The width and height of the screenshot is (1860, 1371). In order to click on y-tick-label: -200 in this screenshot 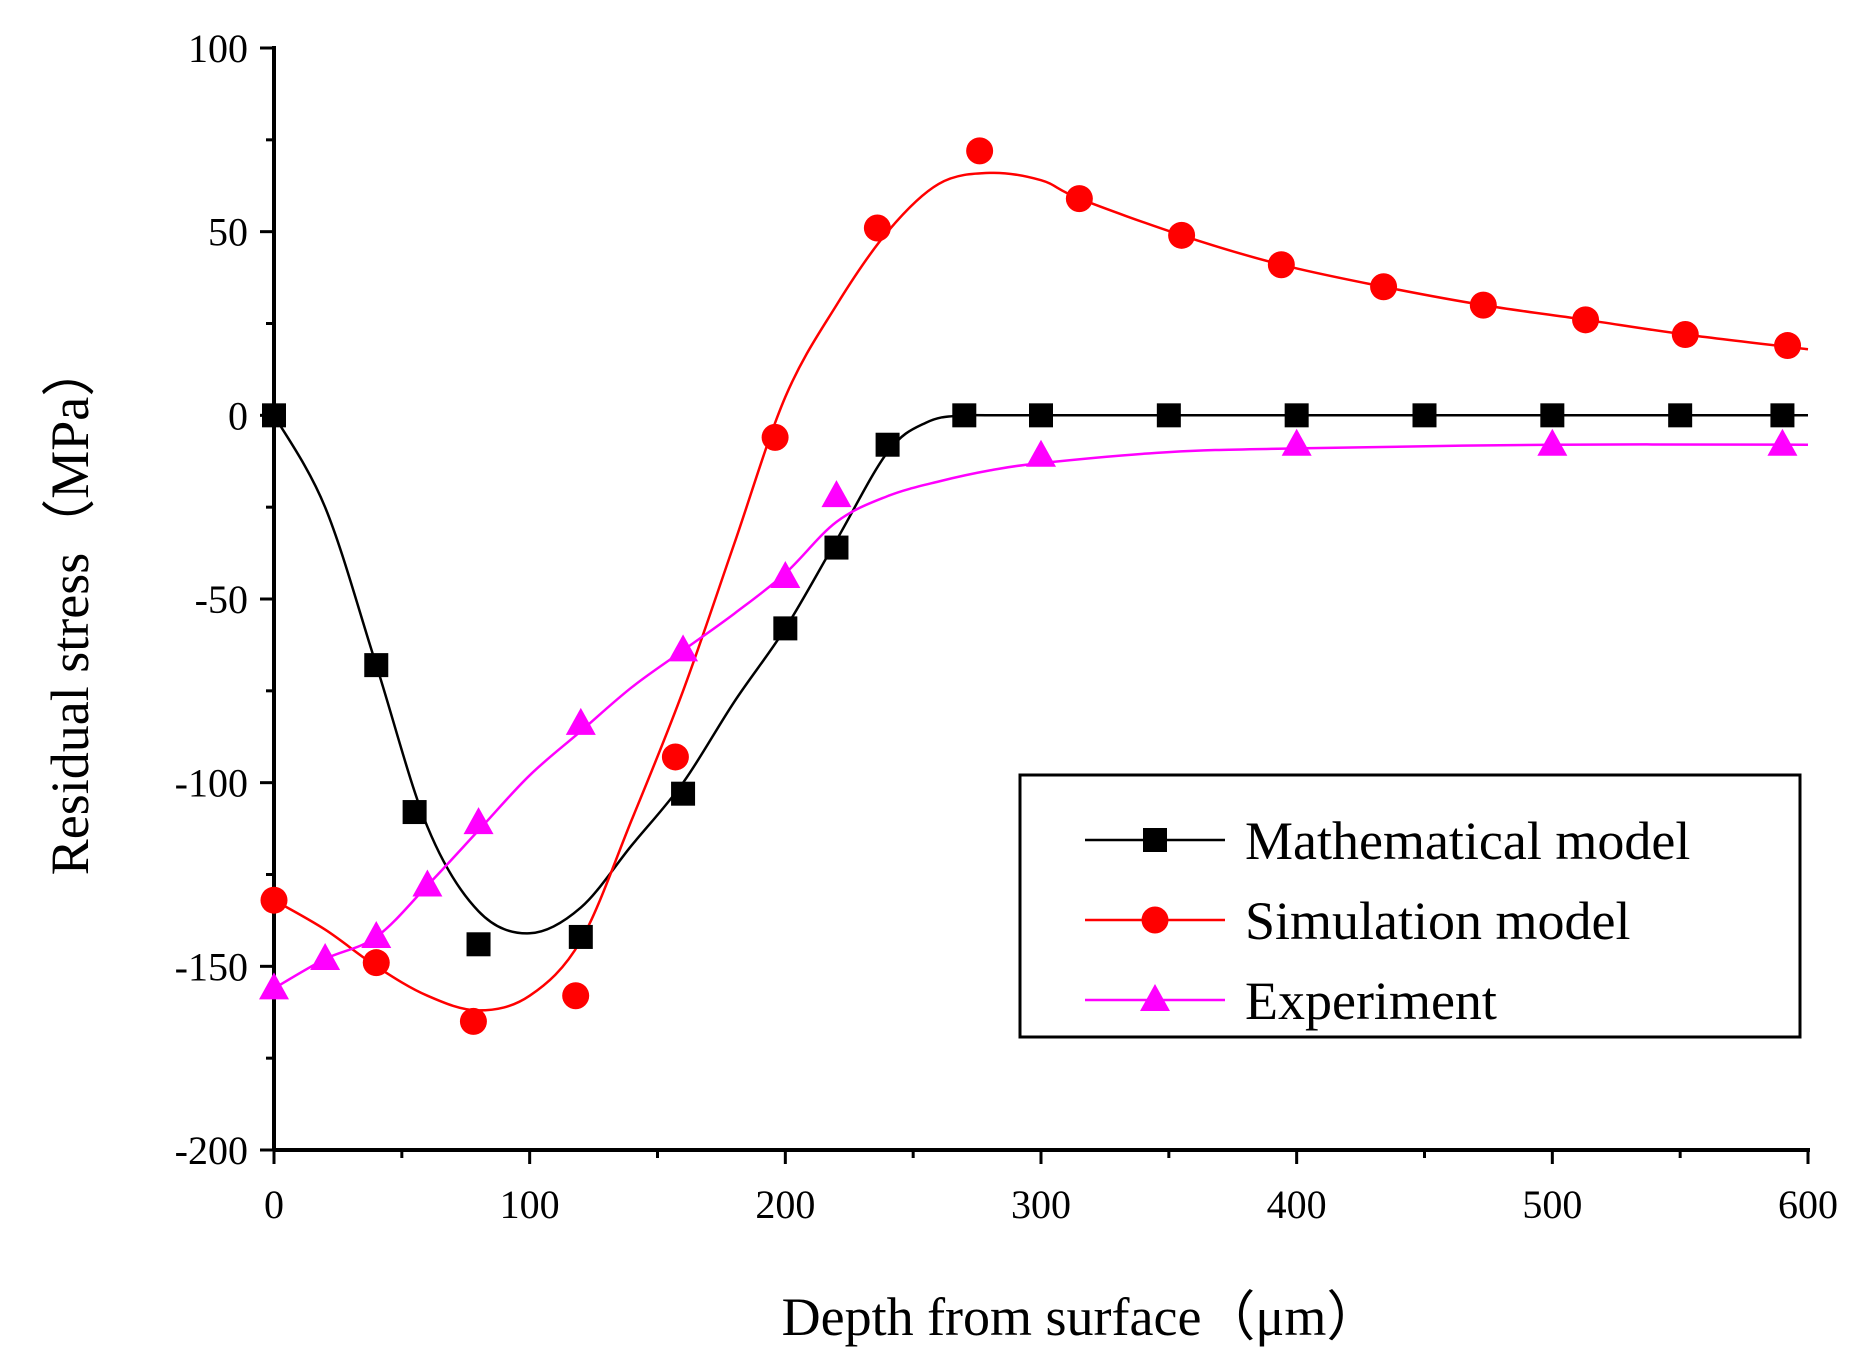, I will do `click(211, 1150)`.